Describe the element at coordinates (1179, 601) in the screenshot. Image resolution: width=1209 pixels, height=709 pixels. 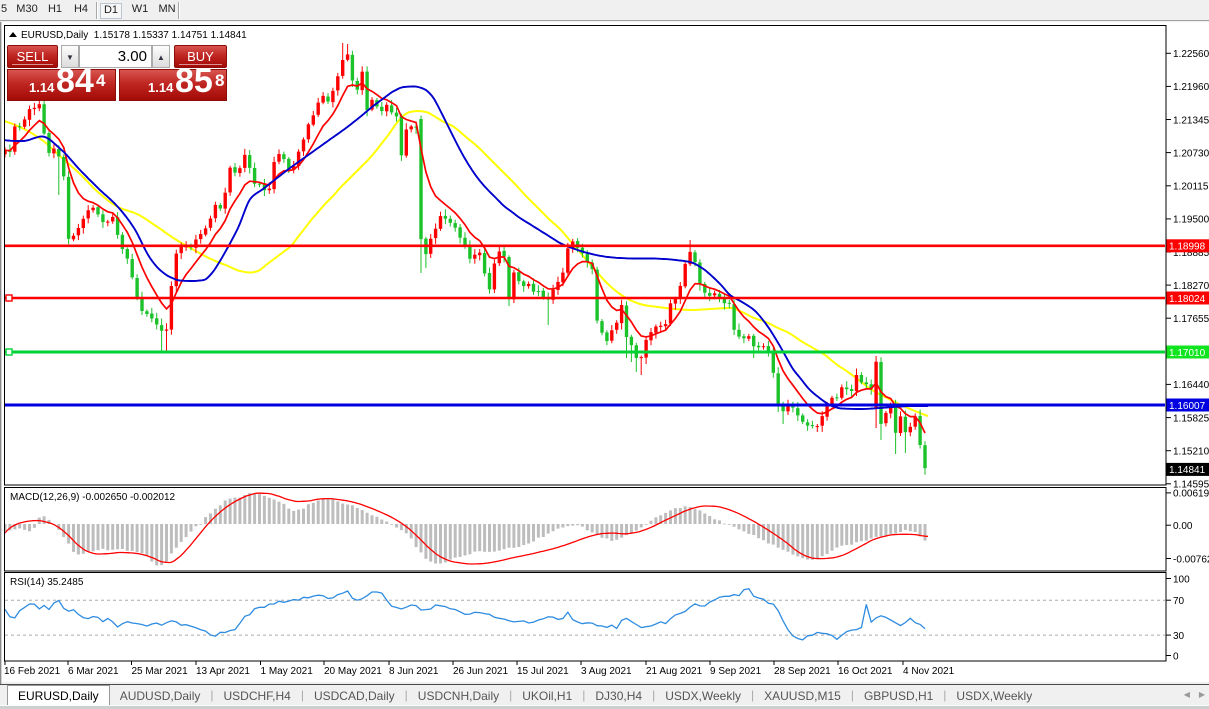
I see `svg-text: 70` at that location.